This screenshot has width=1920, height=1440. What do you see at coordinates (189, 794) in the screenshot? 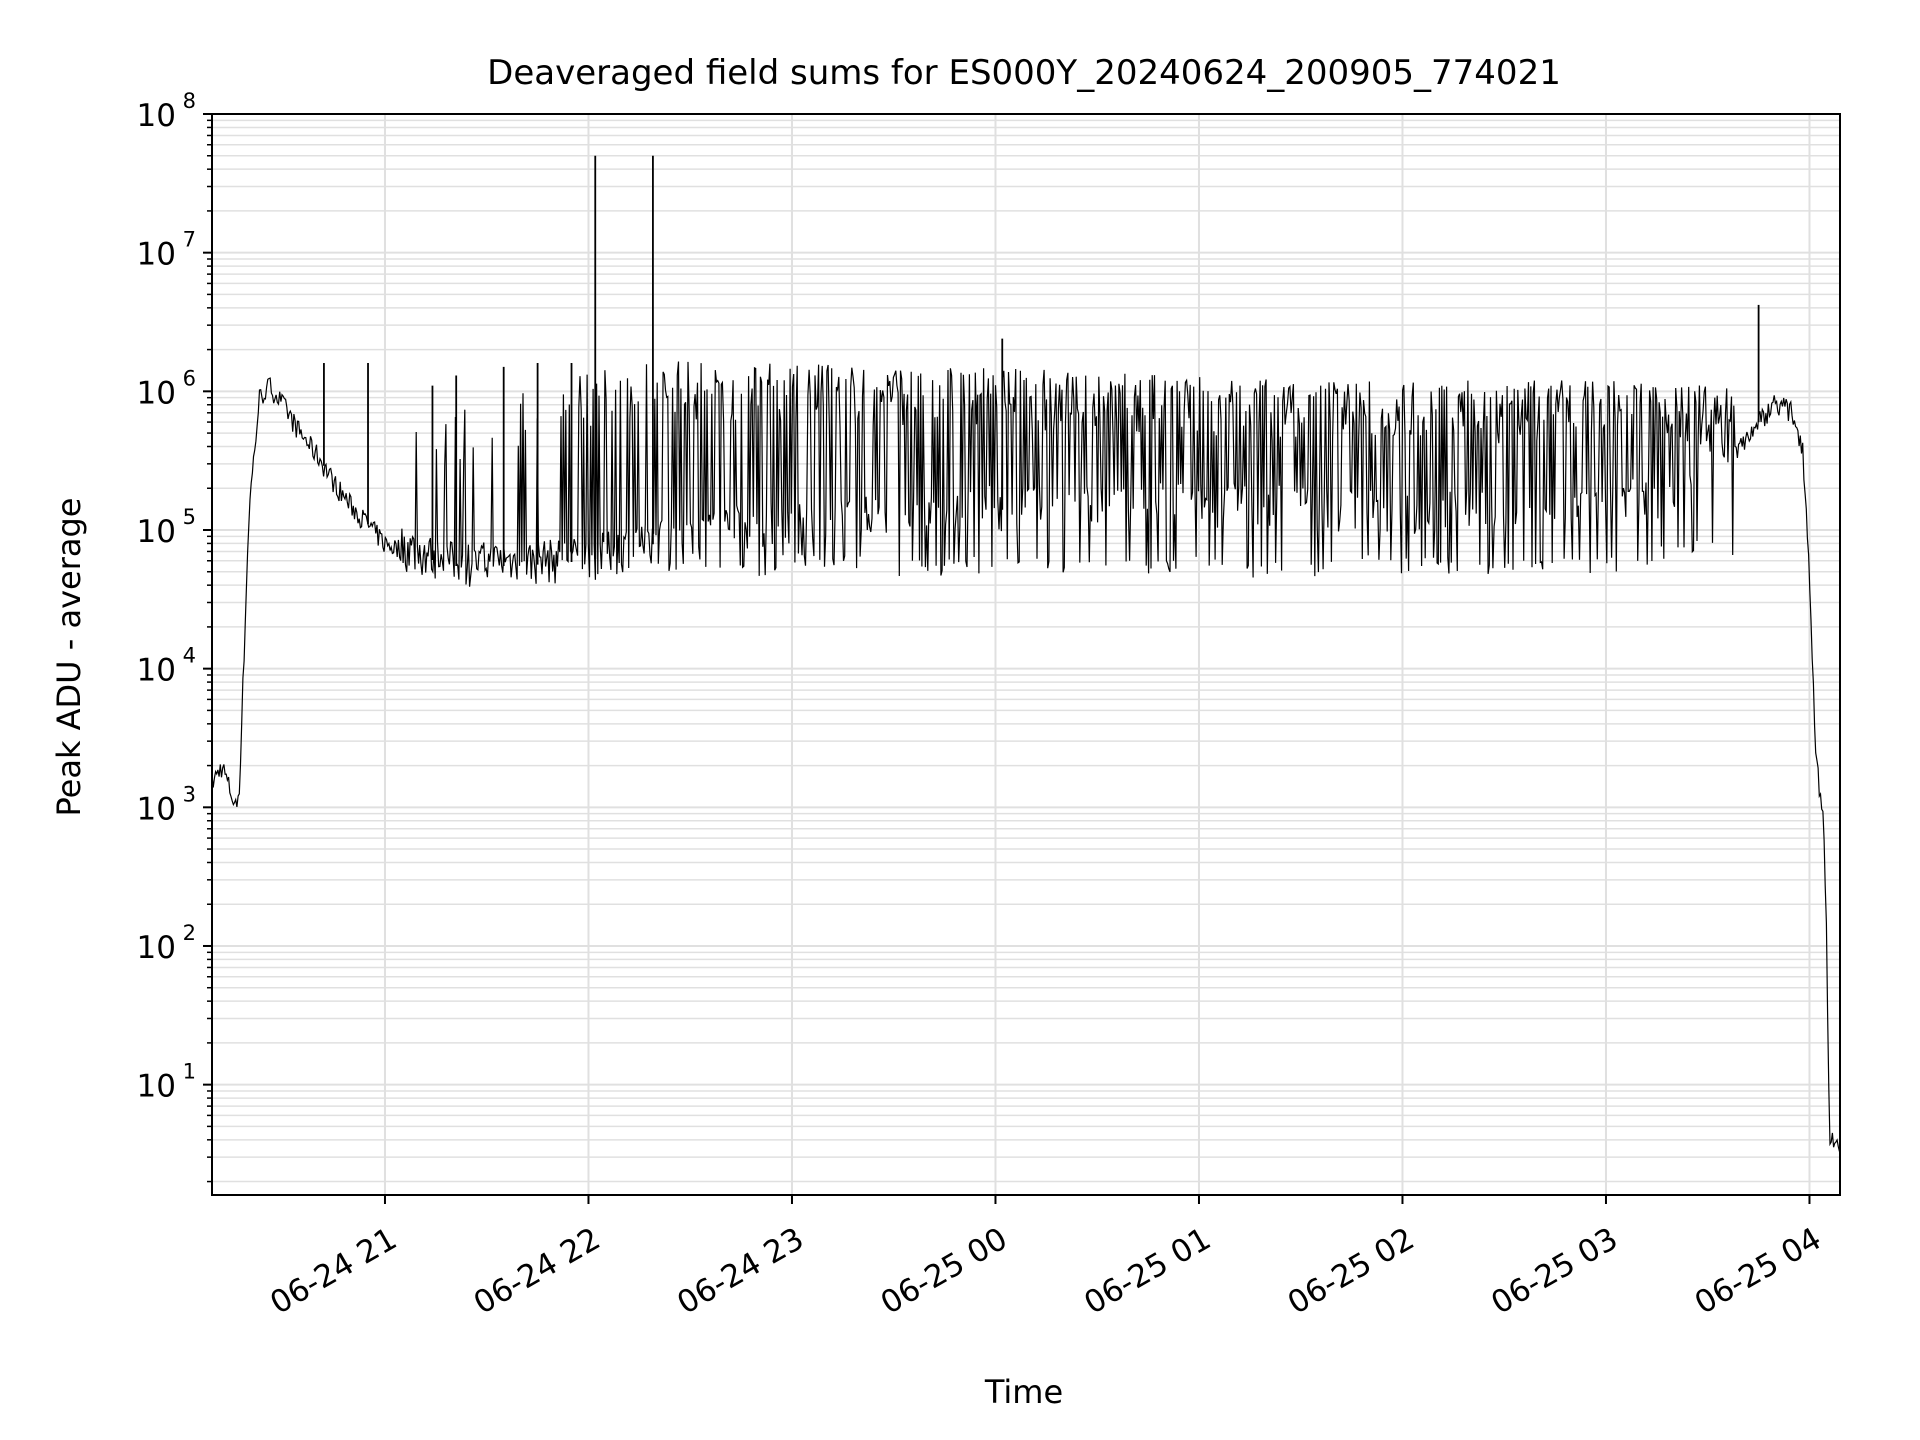
I see `y-tick-exponent: 3` at bounding box center [189, 794].